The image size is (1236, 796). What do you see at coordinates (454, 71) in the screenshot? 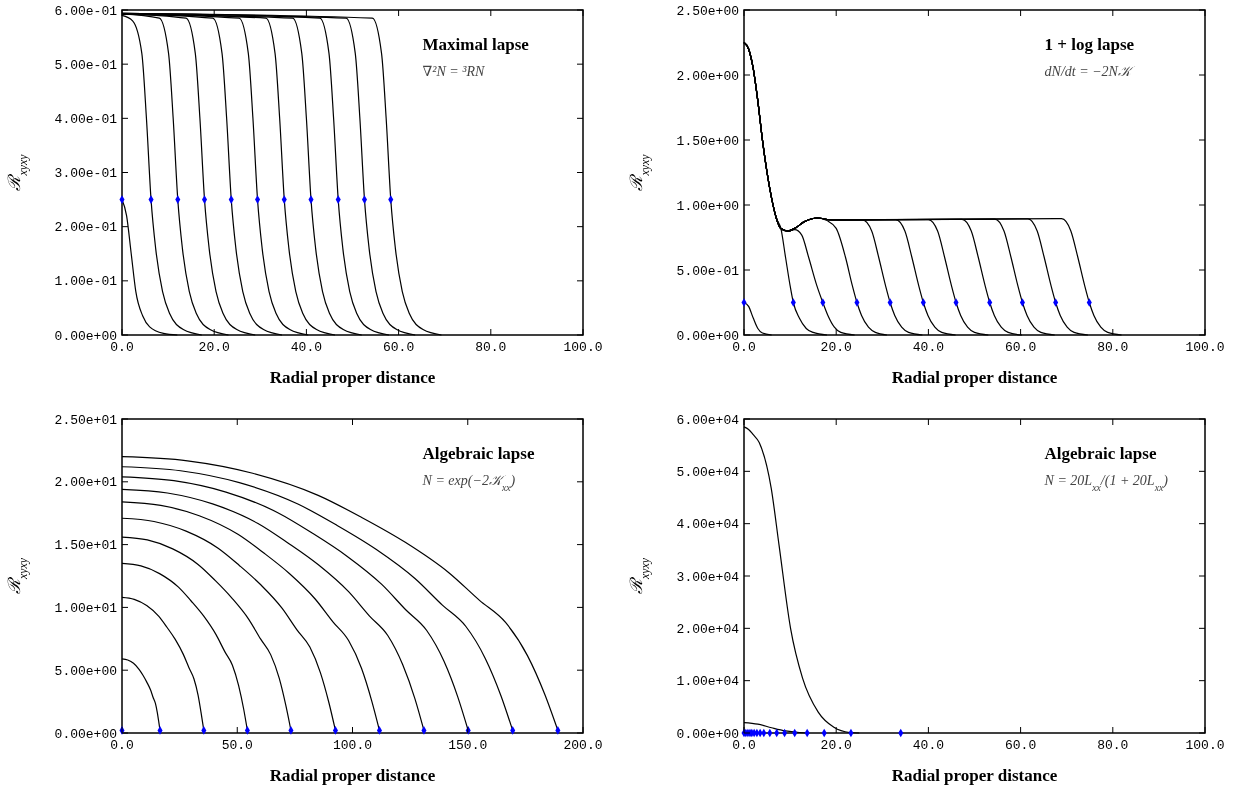
I see `text: ∇²N = ³RN` at bounding box center [454, 71].